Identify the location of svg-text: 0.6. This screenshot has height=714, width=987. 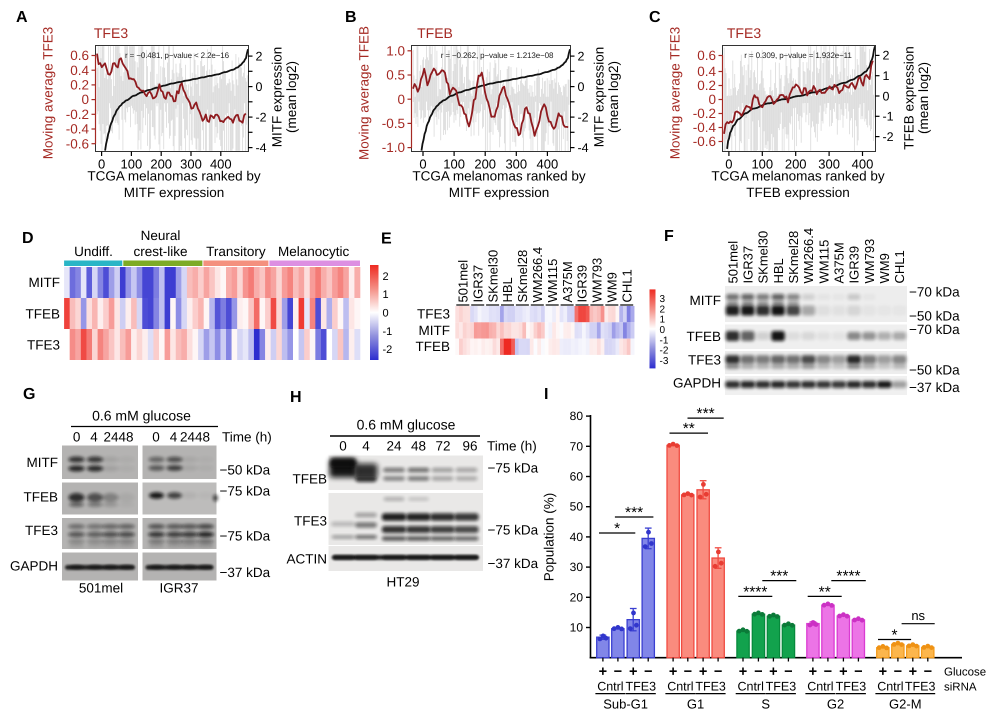
(706, 55).